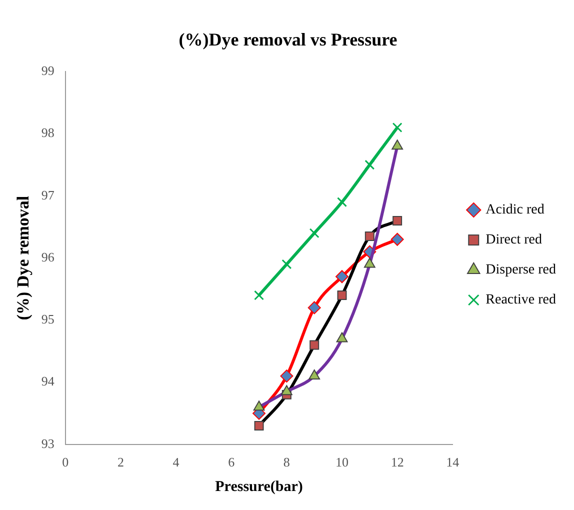  I want to click on x-tick-label: 6, so click(232, 462).